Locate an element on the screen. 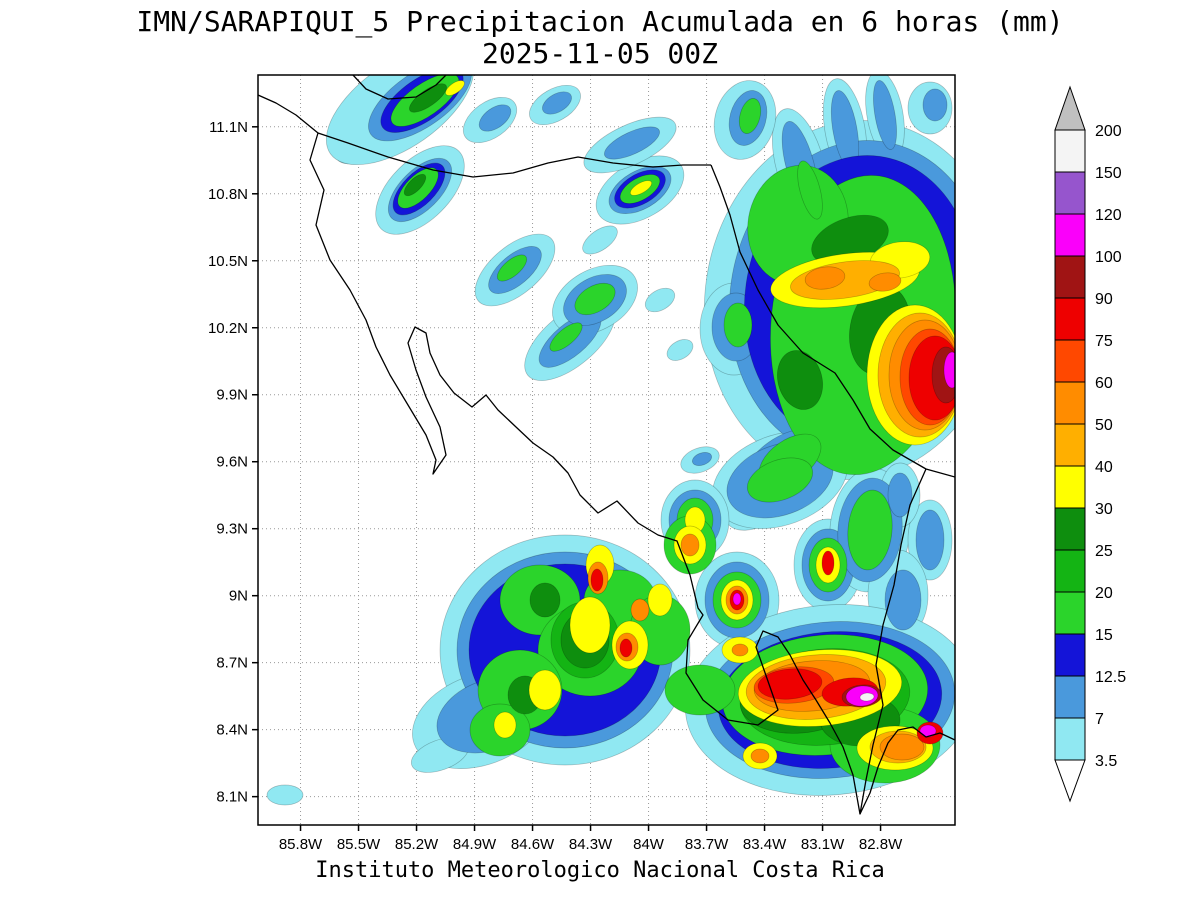 This screenshot has width=1200, height=900. x-tick-label: 82.8W is located at coordinates (881, 844).